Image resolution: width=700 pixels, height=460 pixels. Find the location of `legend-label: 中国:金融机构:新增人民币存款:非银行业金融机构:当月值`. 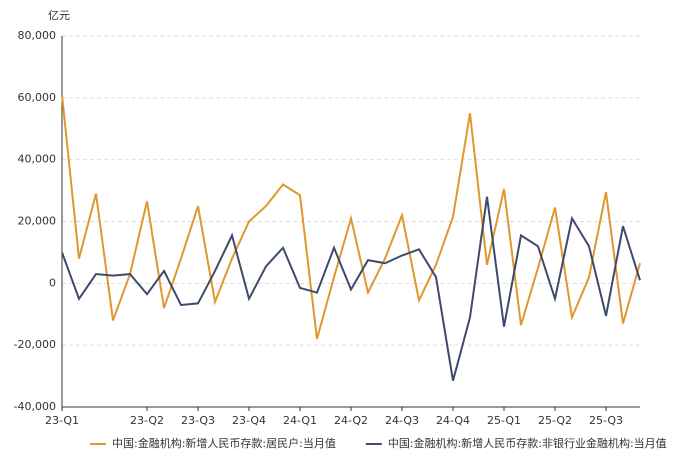

legend-label: 中国:金融机构:新增人民币存款:非银行业金融机构:当月值 is located at coordinates (527, 443).